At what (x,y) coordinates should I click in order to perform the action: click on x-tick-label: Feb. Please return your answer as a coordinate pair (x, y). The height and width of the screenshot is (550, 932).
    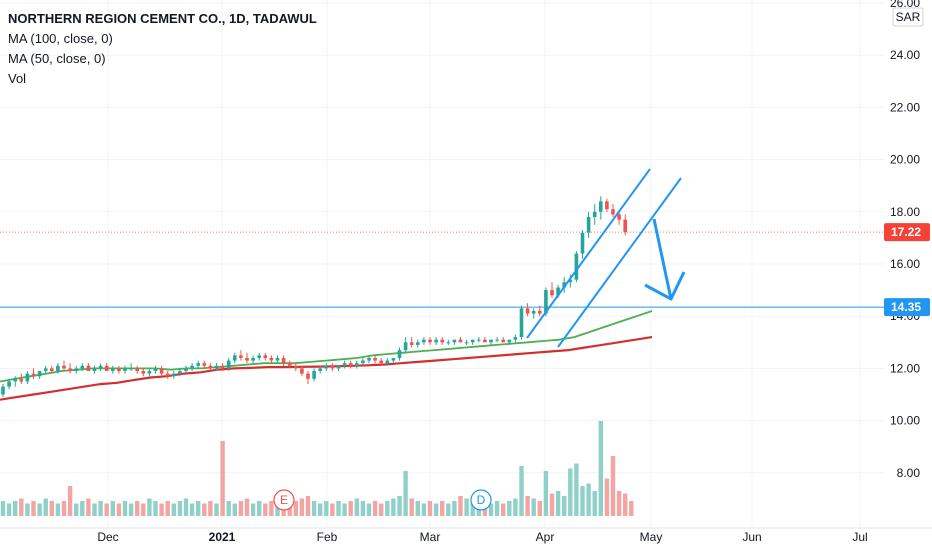
    Looking at the image, I should click on (327, 537).